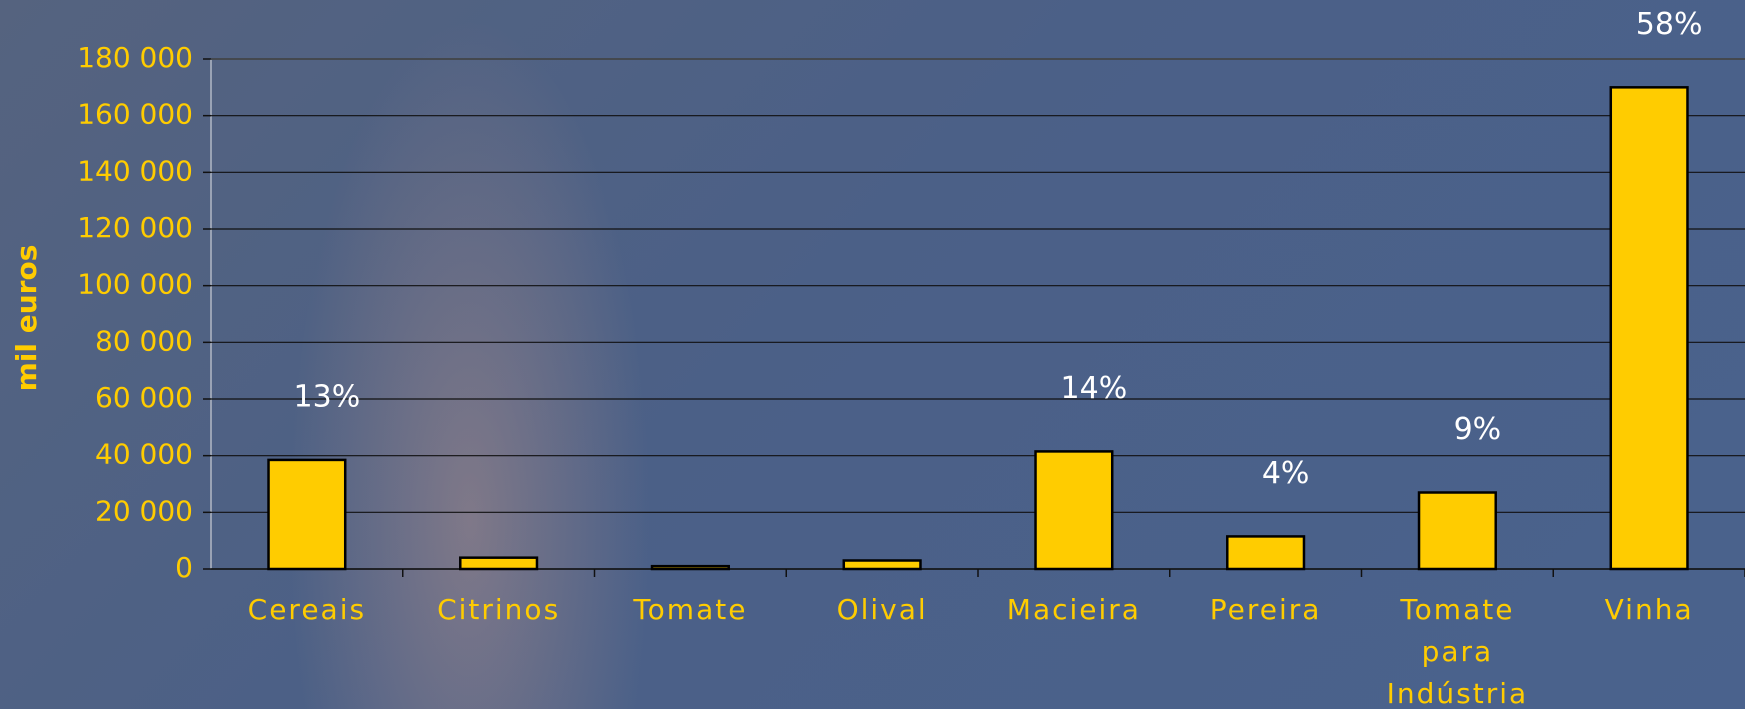 This screenshot has width=1745, height=715. Describe the element at coordinates (690, 609) in the screenshot. I see `x-tick-label: Tomate` at that location.